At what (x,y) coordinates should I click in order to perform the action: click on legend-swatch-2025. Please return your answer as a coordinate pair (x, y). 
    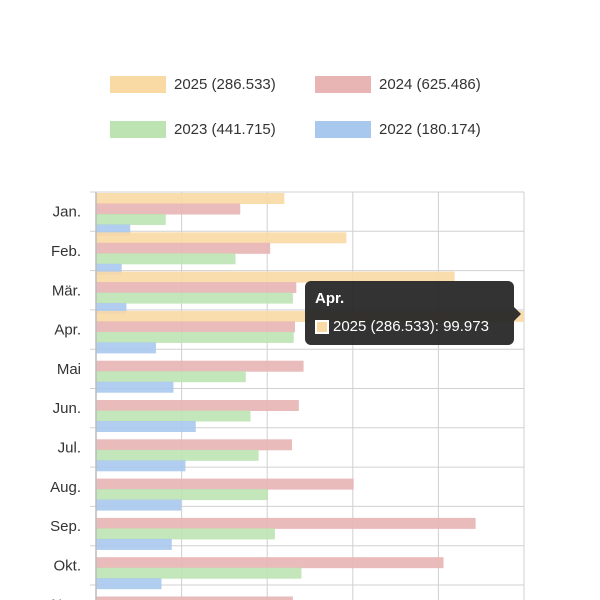
    Looking at the image, I should click on (138, 84).